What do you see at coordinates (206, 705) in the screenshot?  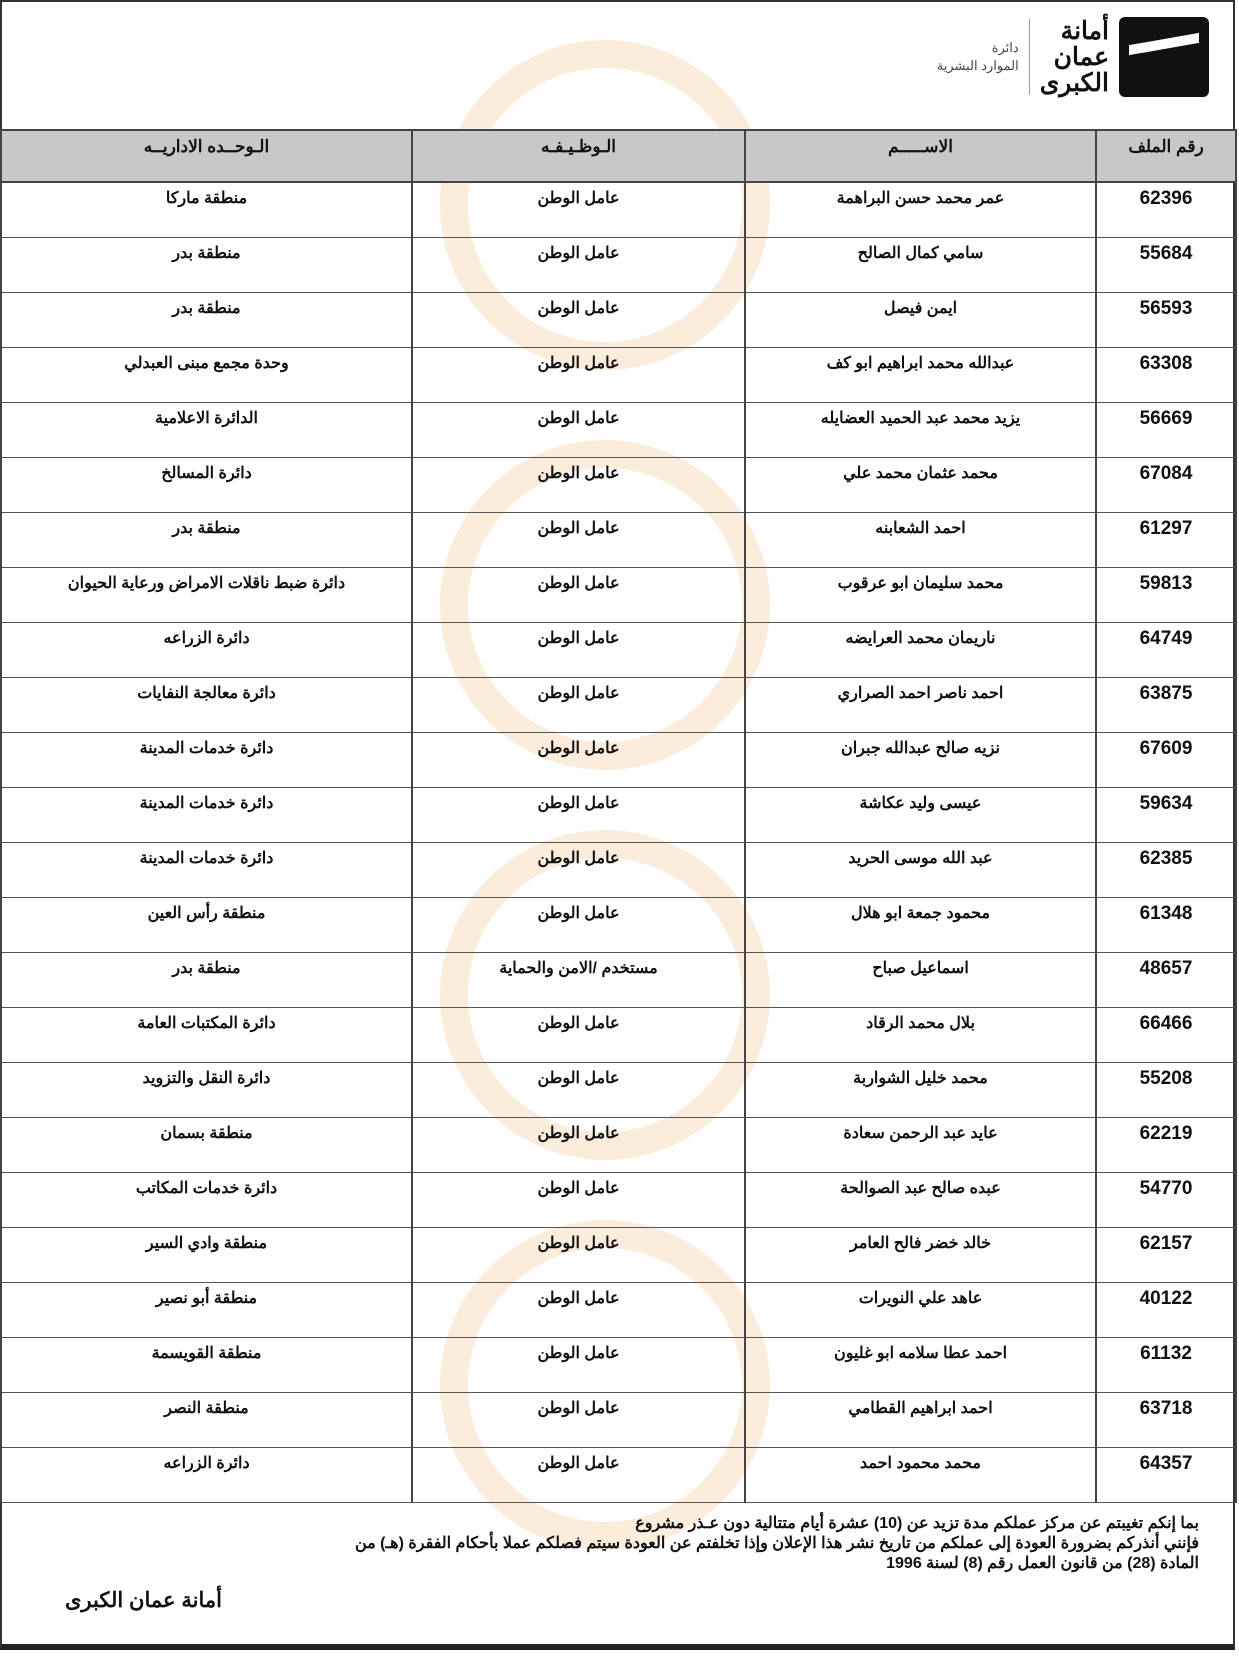 I see `cell-unit: دائرة معالجة النفايات` at bounding box center [206, 705].